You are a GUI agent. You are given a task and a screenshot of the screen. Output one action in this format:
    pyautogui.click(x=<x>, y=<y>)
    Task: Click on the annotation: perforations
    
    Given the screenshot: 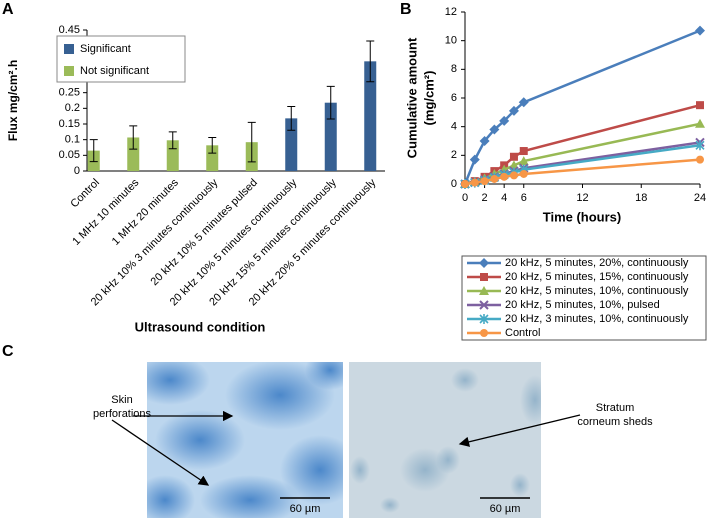 What is the action you would take?
    pyautogui.click(x=122, y=414)
    